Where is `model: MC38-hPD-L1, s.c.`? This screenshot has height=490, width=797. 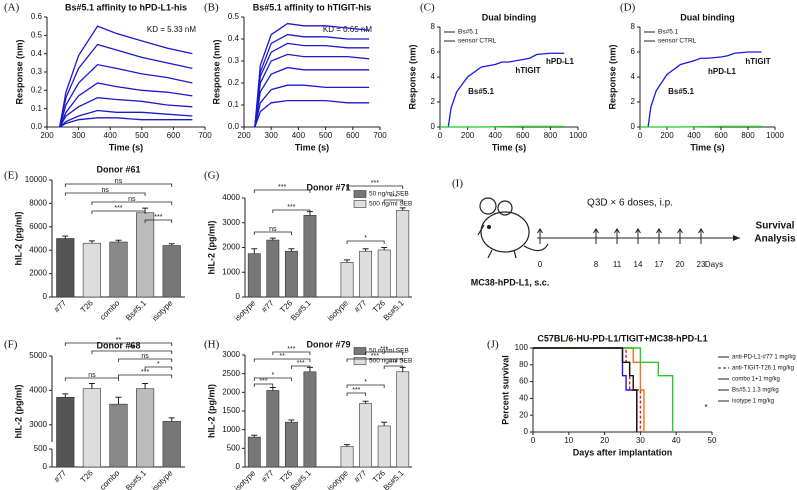
model: MC38-hPD-L1, s.c. is located at coordinates (510, 282).